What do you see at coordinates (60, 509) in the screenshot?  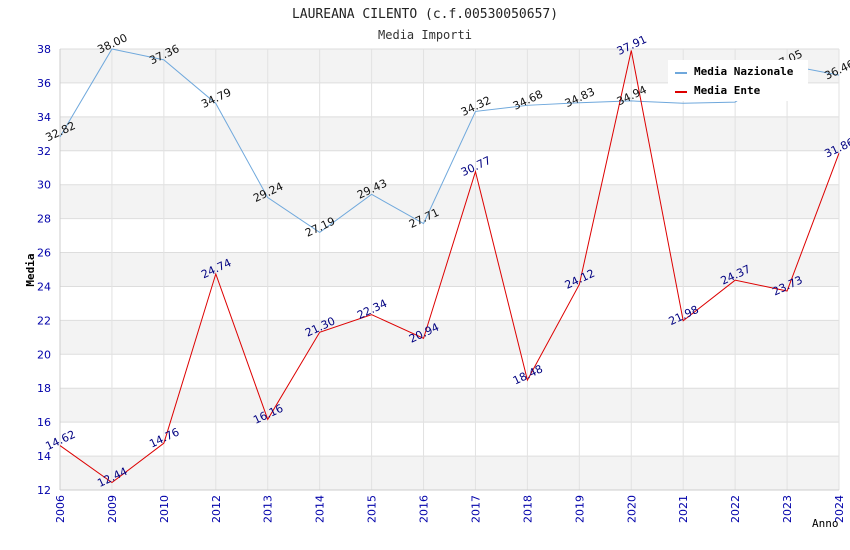 I see `x-tick-label: 2006` at bounding box center [60, 509].